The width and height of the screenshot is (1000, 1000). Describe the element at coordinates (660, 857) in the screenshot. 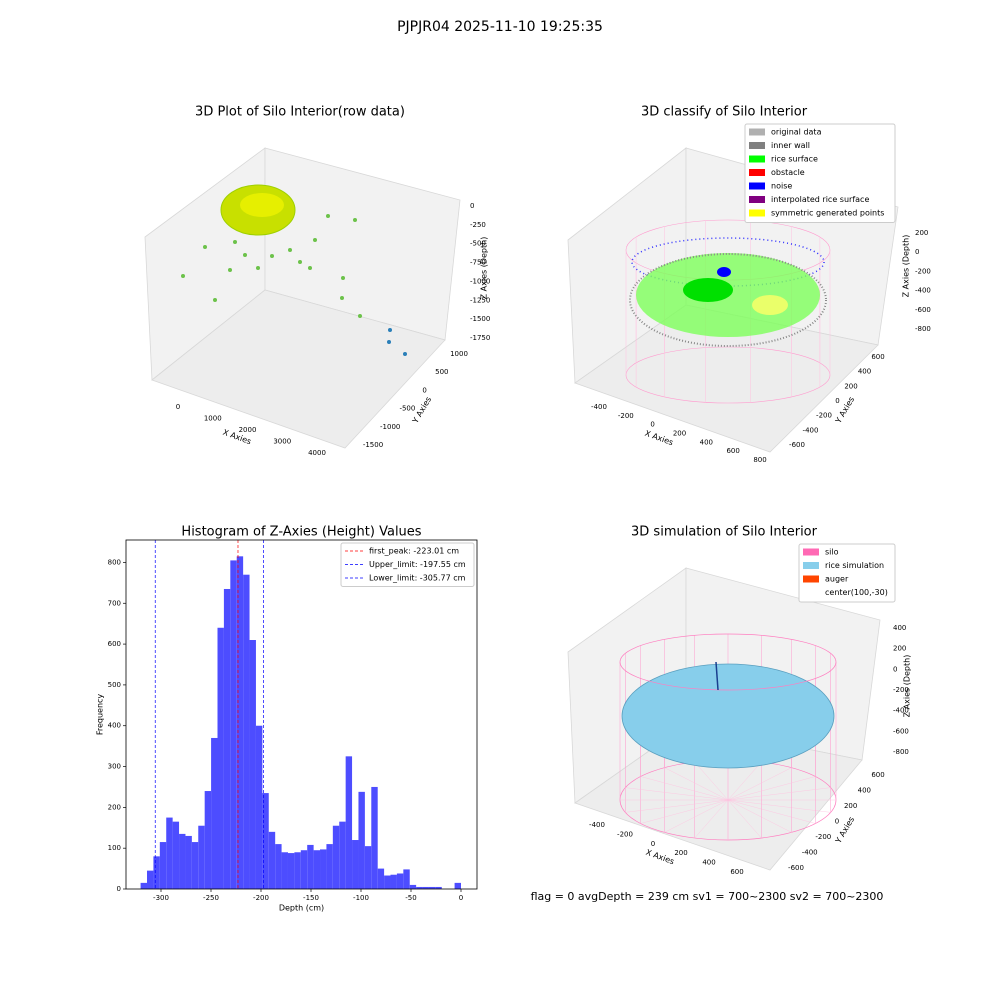

I see `x-axis-label: X Axies` at that location.